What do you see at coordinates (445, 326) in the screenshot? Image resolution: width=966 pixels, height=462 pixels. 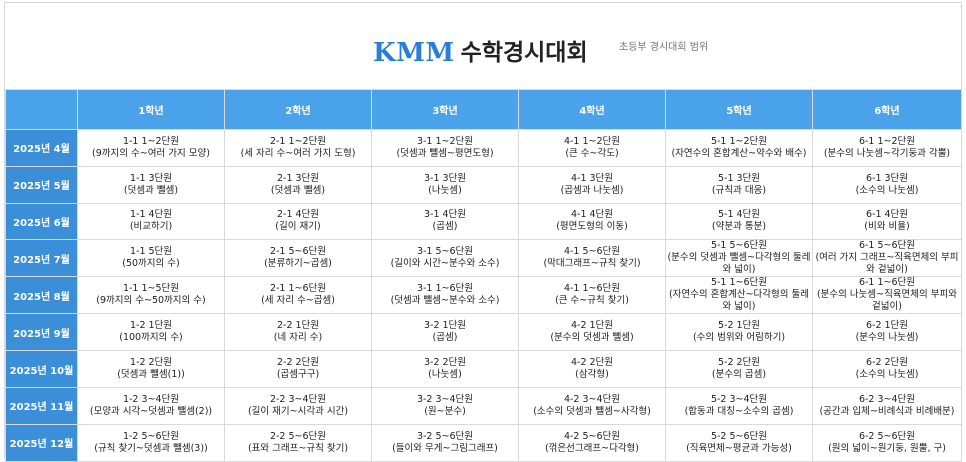 I see `unit-label: 3-2 1단원` at bounding box center [445, 326].